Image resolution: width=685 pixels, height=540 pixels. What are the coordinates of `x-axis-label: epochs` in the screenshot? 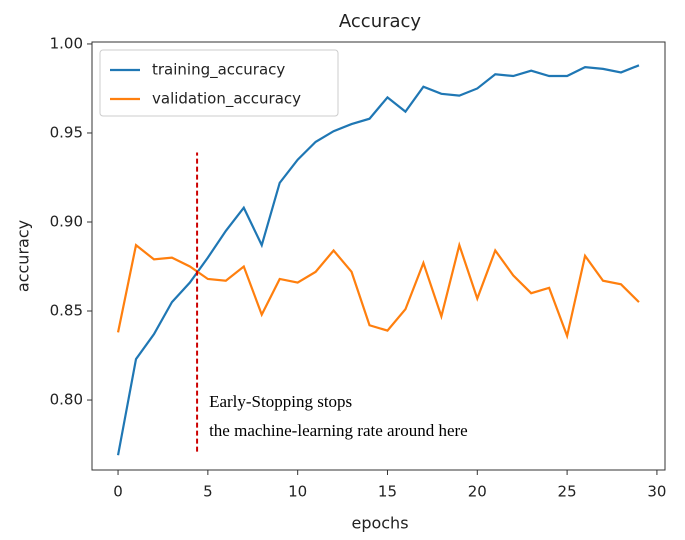 It's located at (379, 523).